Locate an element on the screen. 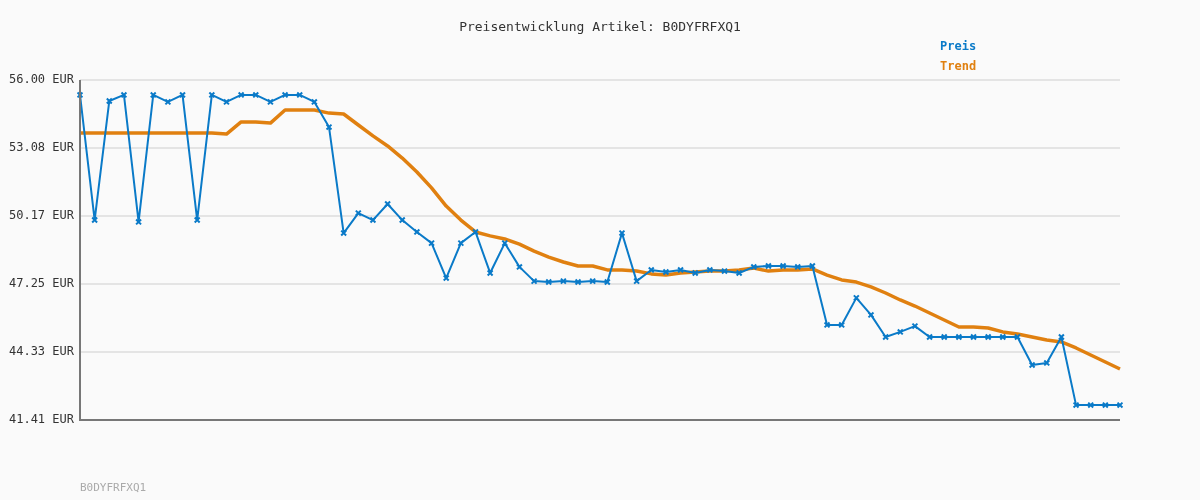  y-tick-label: 41.41 EUR is located at coordinates (41, 419).